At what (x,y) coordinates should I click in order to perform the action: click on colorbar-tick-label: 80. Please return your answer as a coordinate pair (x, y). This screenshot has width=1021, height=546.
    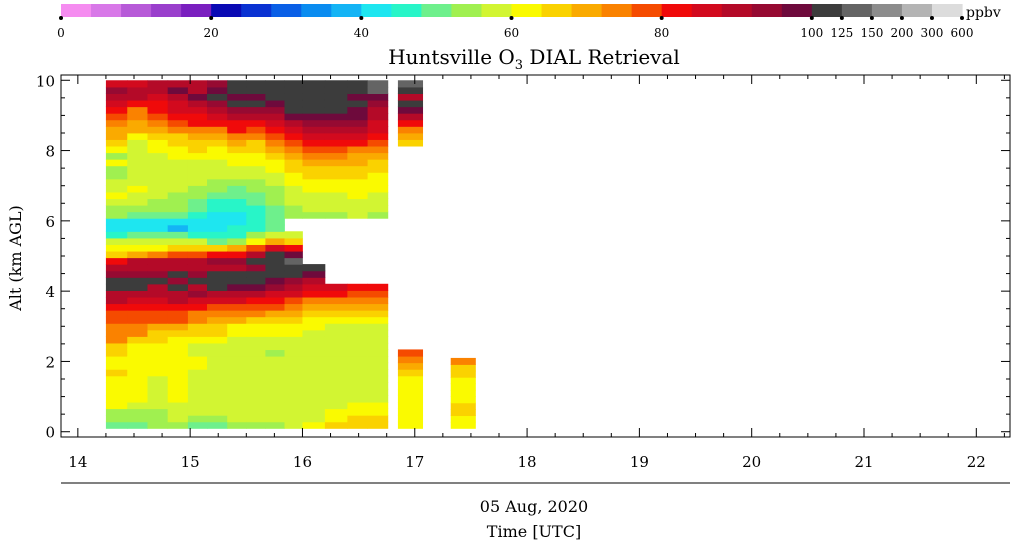
    Looking at the image, I should click on (661, 33).